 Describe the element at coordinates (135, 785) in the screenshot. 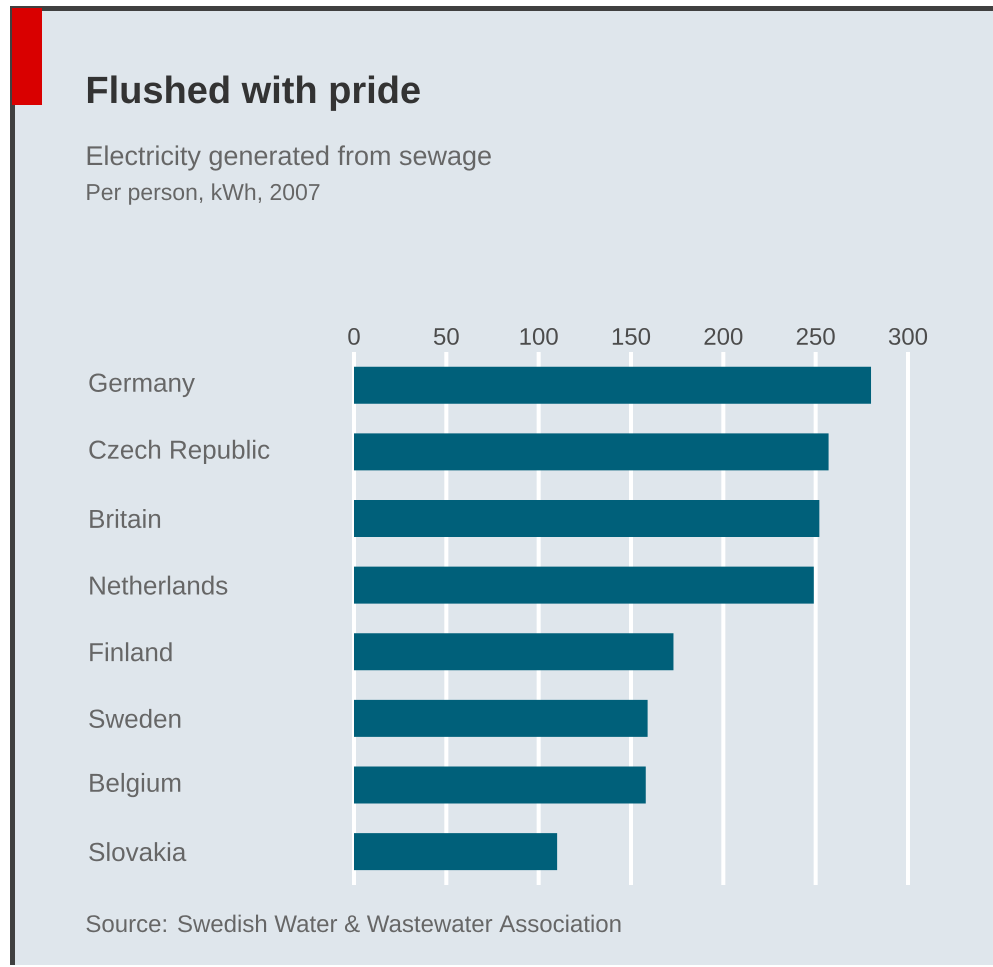

I see `y-tick-label: Belgium` at that location.